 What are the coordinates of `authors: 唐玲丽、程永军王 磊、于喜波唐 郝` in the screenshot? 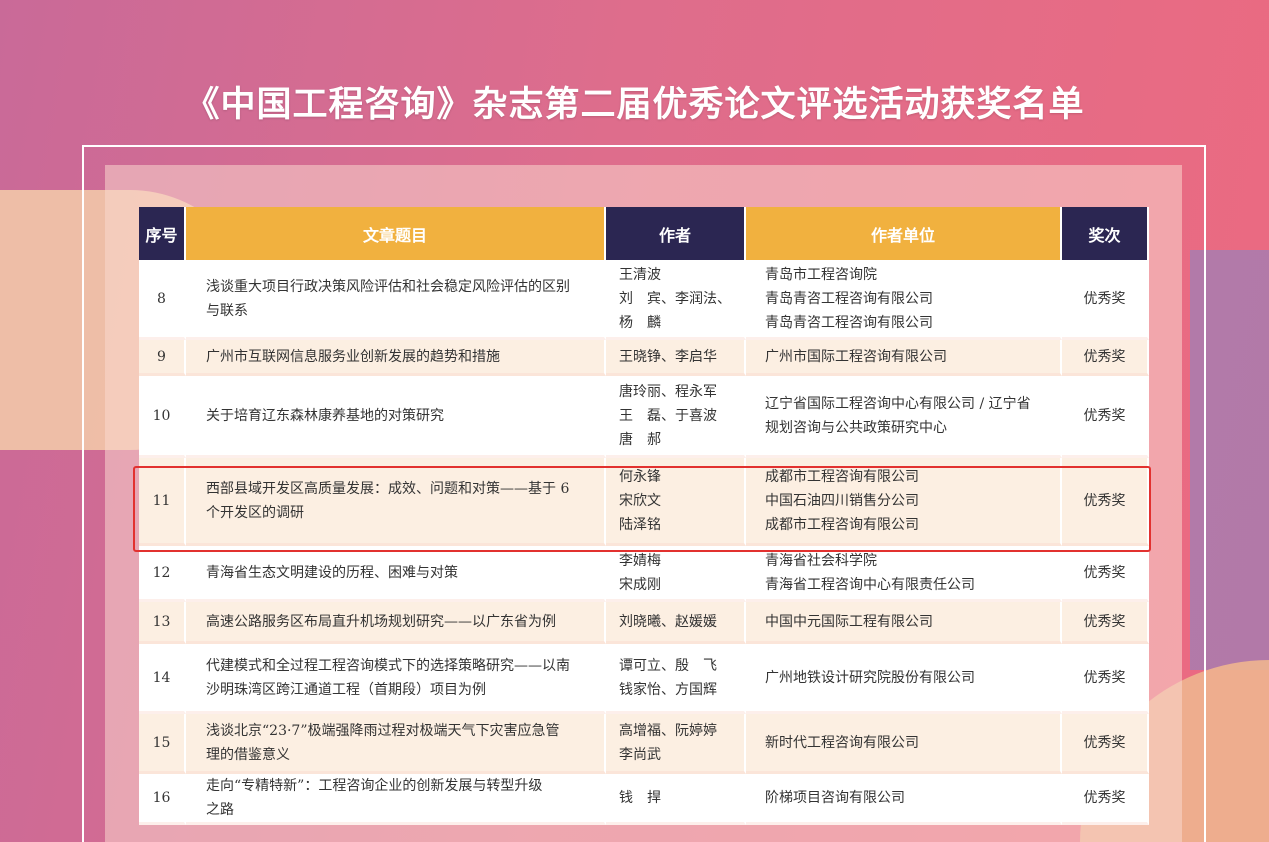 It's located at (676, 417).